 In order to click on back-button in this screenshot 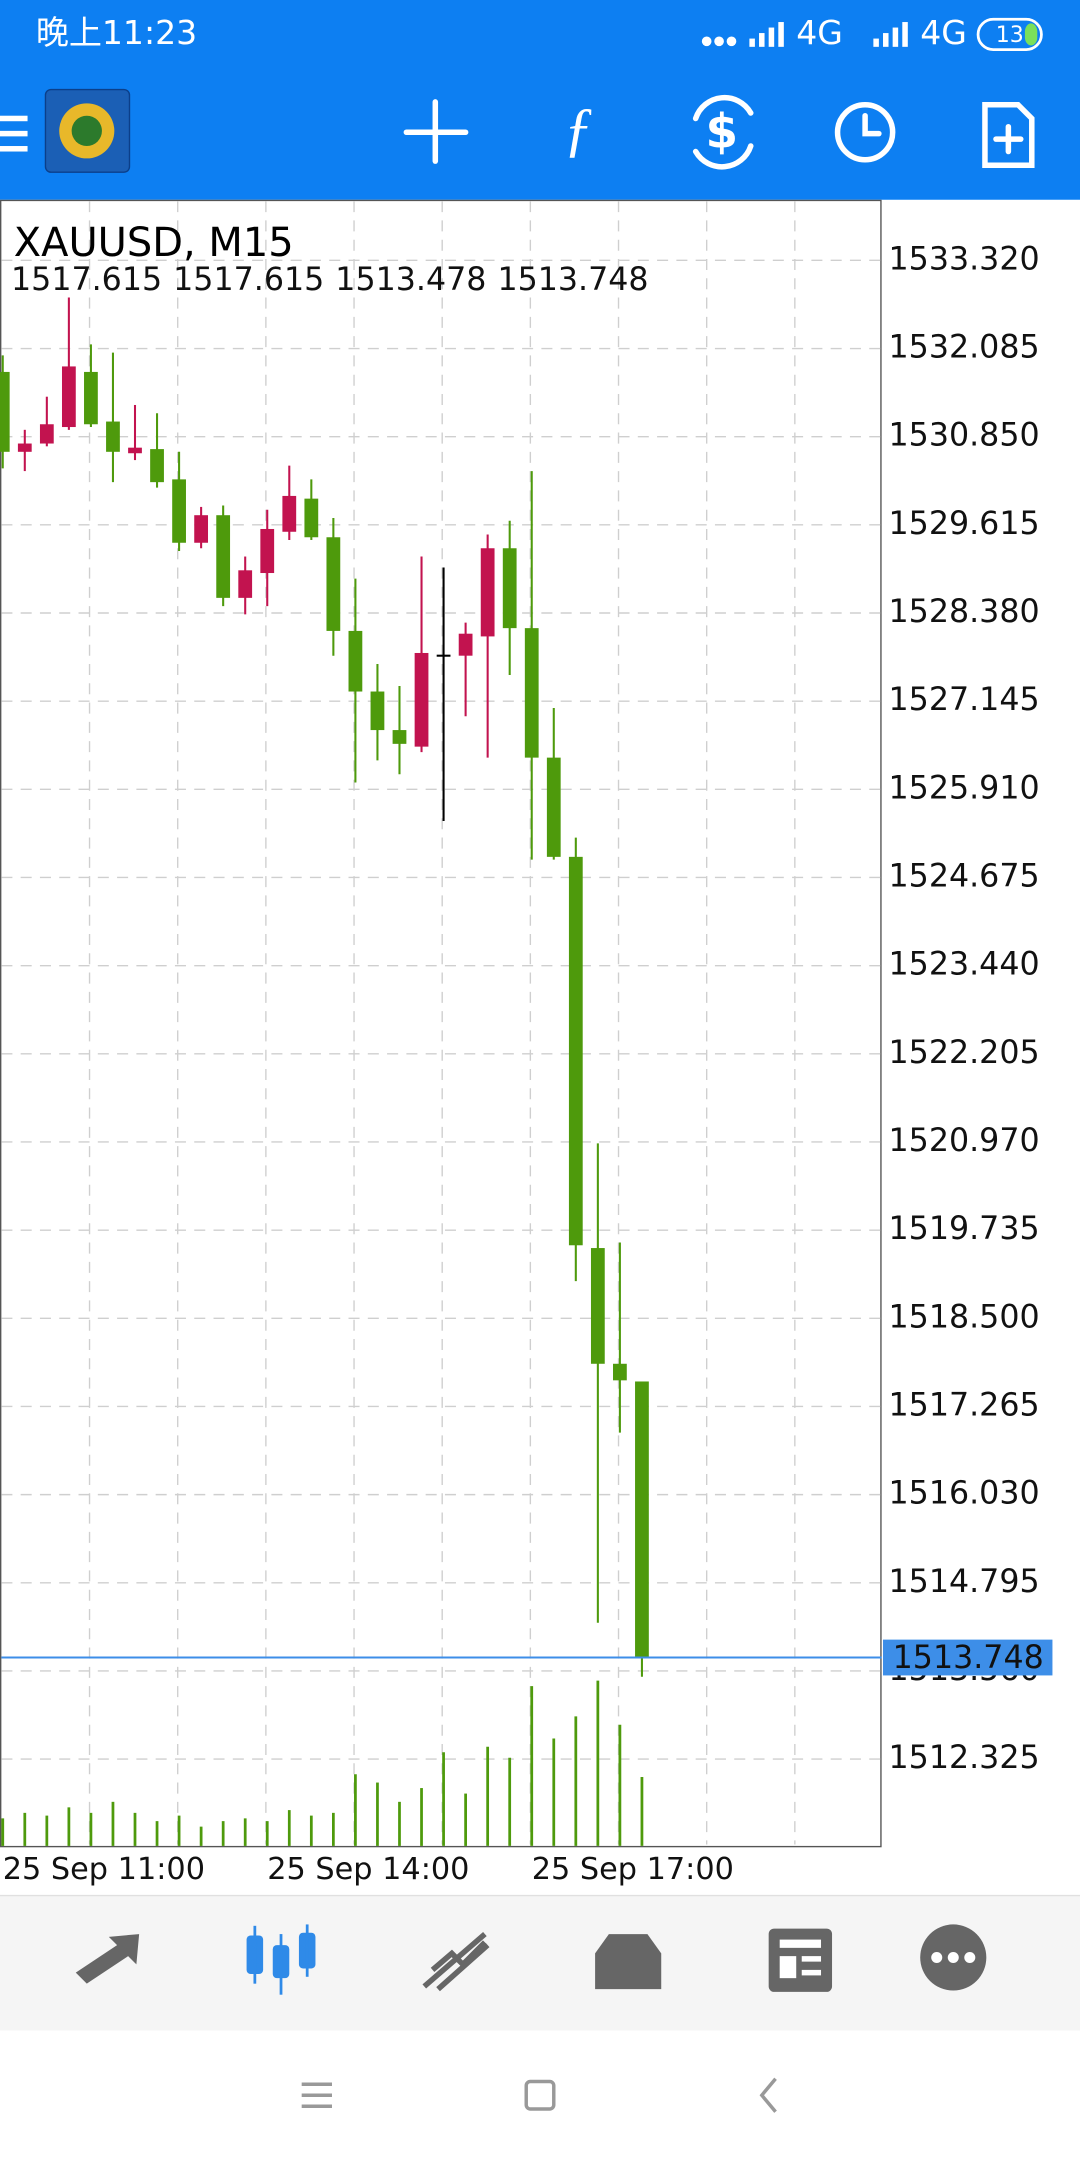, I will do `click(768, 2095)`.